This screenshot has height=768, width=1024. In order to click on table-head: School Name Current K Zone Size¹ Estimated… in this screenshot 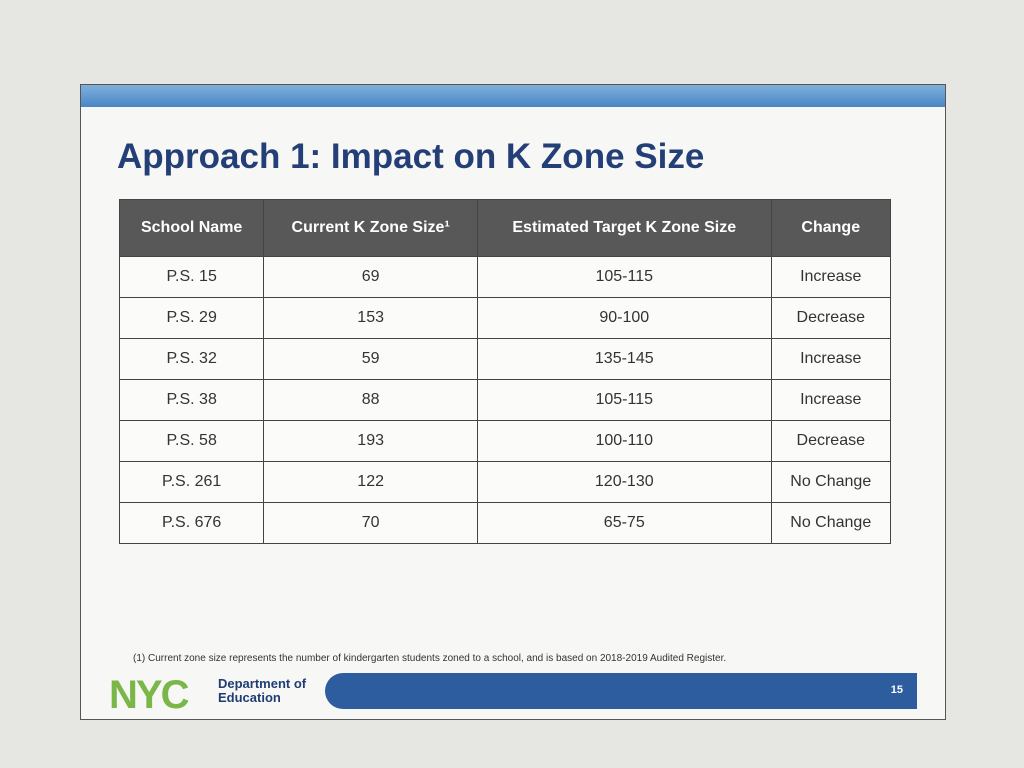, I will do `click(505, 228)`.